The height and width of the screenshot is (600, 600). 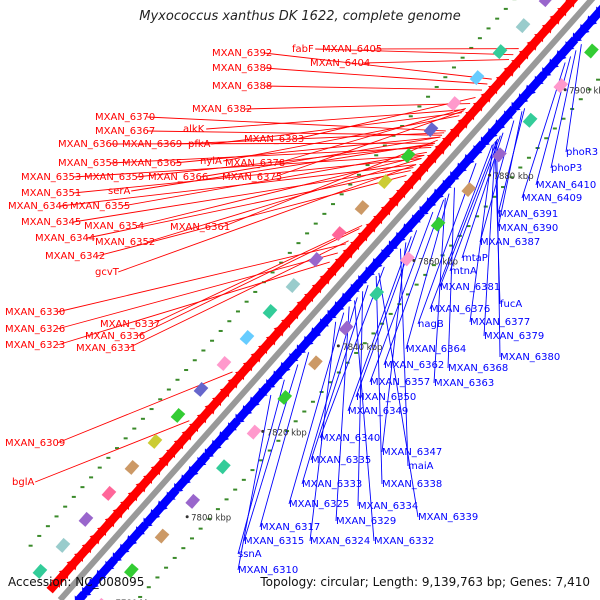 I want to click on forward-gene-label: MXAN_6404, so click(x=340, y=63).